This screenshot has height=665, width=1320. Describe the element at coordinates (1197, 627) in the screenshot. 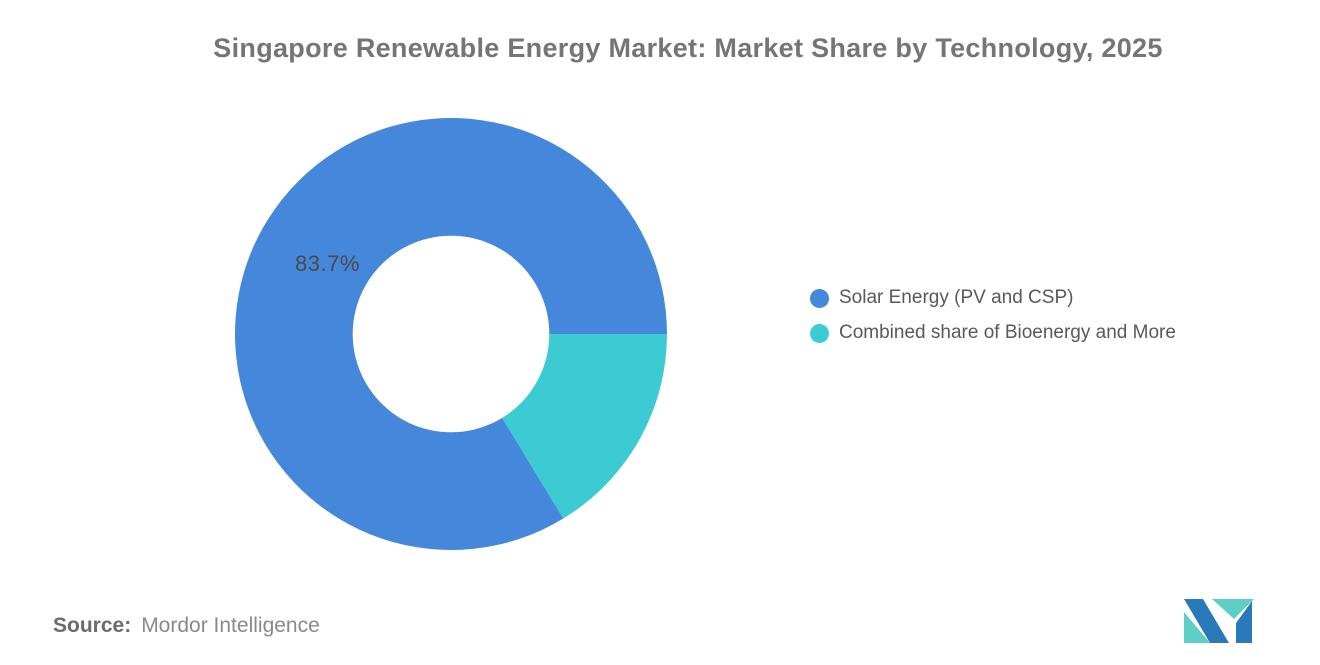

I see `logo-teal-bottom-left-triangle` at that location.